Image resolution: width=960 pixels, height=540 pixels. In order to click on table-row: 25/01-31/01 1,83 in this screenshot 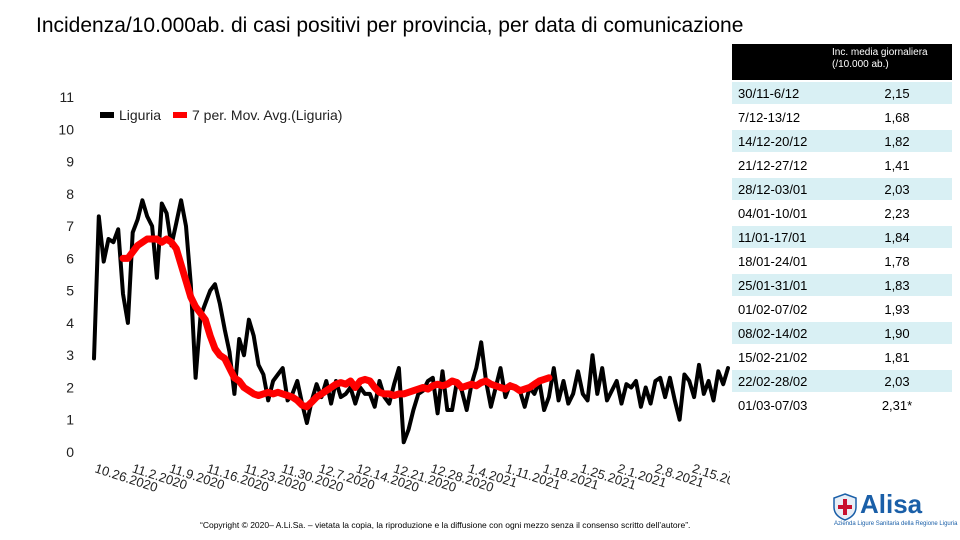, I will do `click(842, 285)`.